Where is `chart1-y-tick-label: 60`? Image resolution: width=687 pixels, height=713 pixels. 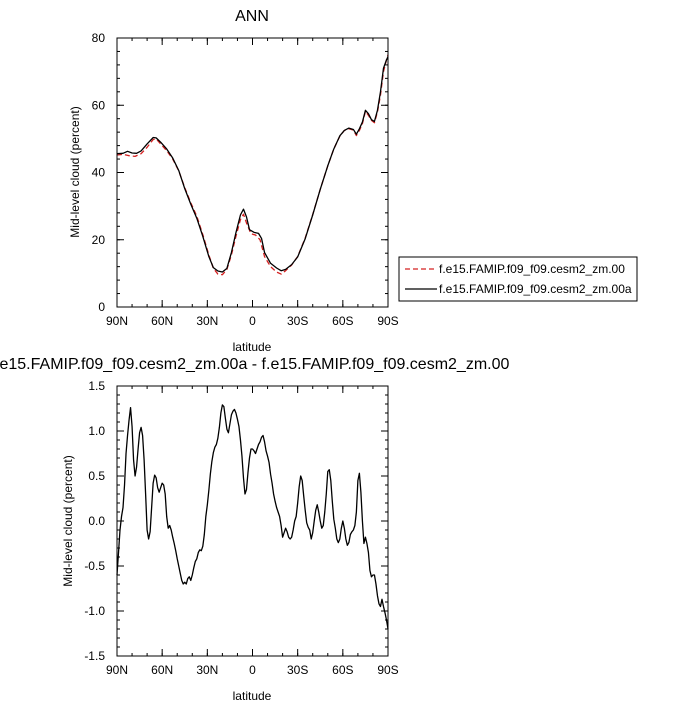 chart1-y-tick-label: 60 is located at coordinates (99, 105).